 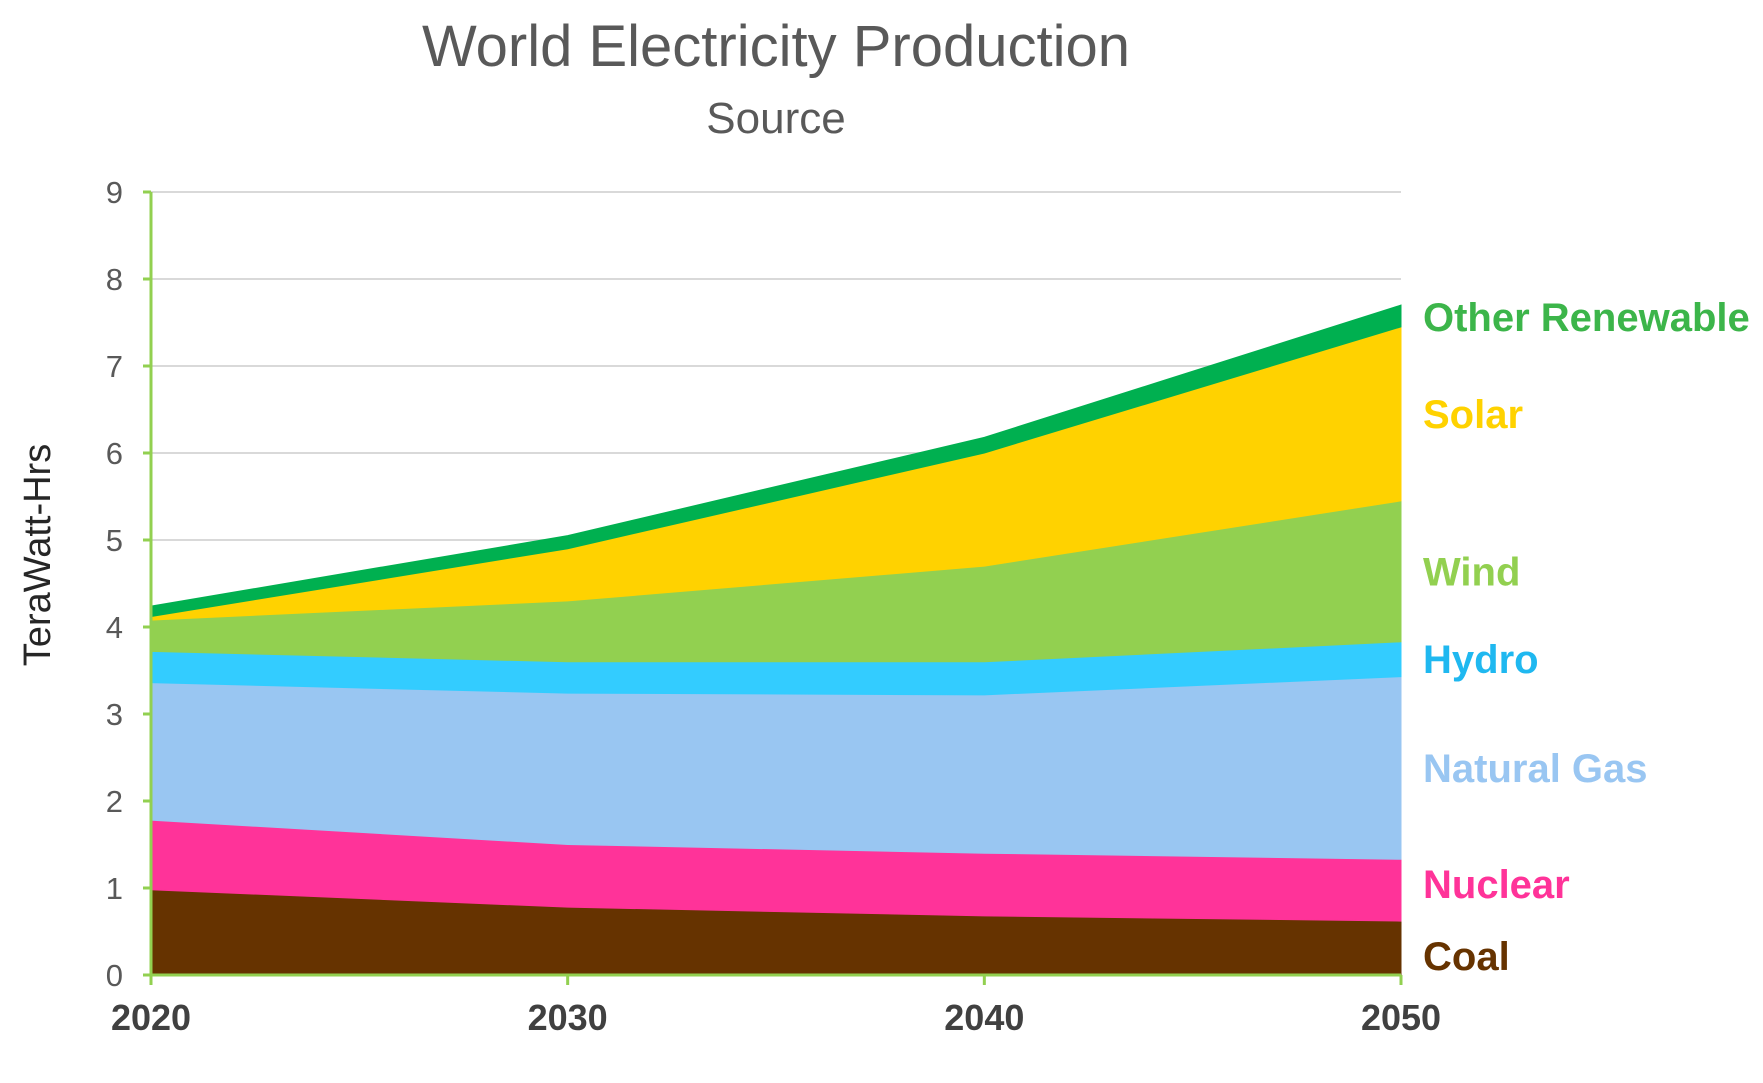 What do you see at coordinates (1496, 885) in the screenshot?
I see `series-label-nuclear: Nuclear` at bounding box center [1496, 885].